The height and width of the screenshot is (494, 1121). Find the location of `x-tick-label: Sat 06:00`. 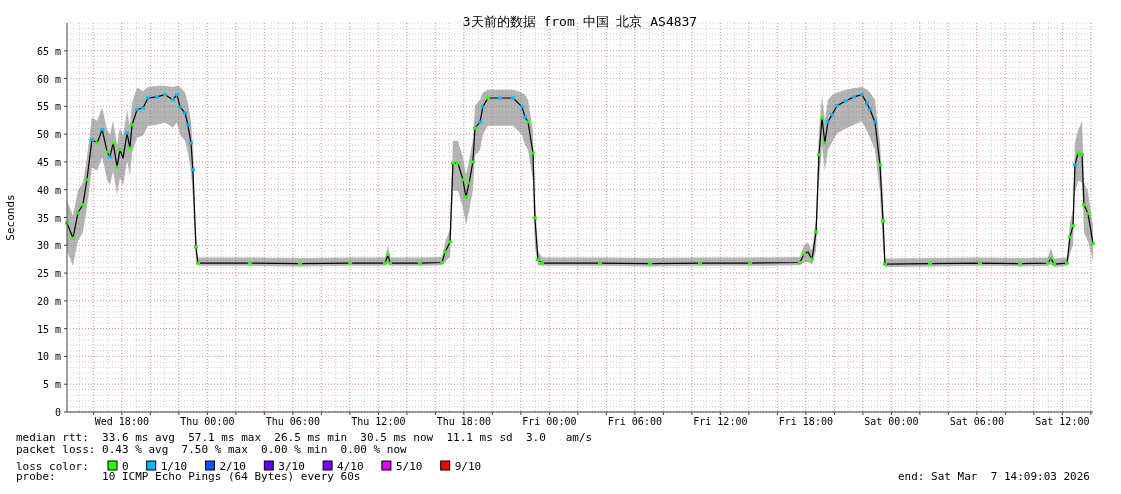

x-tick-label: Sat 06:00 is located at coordinates (976, 421).